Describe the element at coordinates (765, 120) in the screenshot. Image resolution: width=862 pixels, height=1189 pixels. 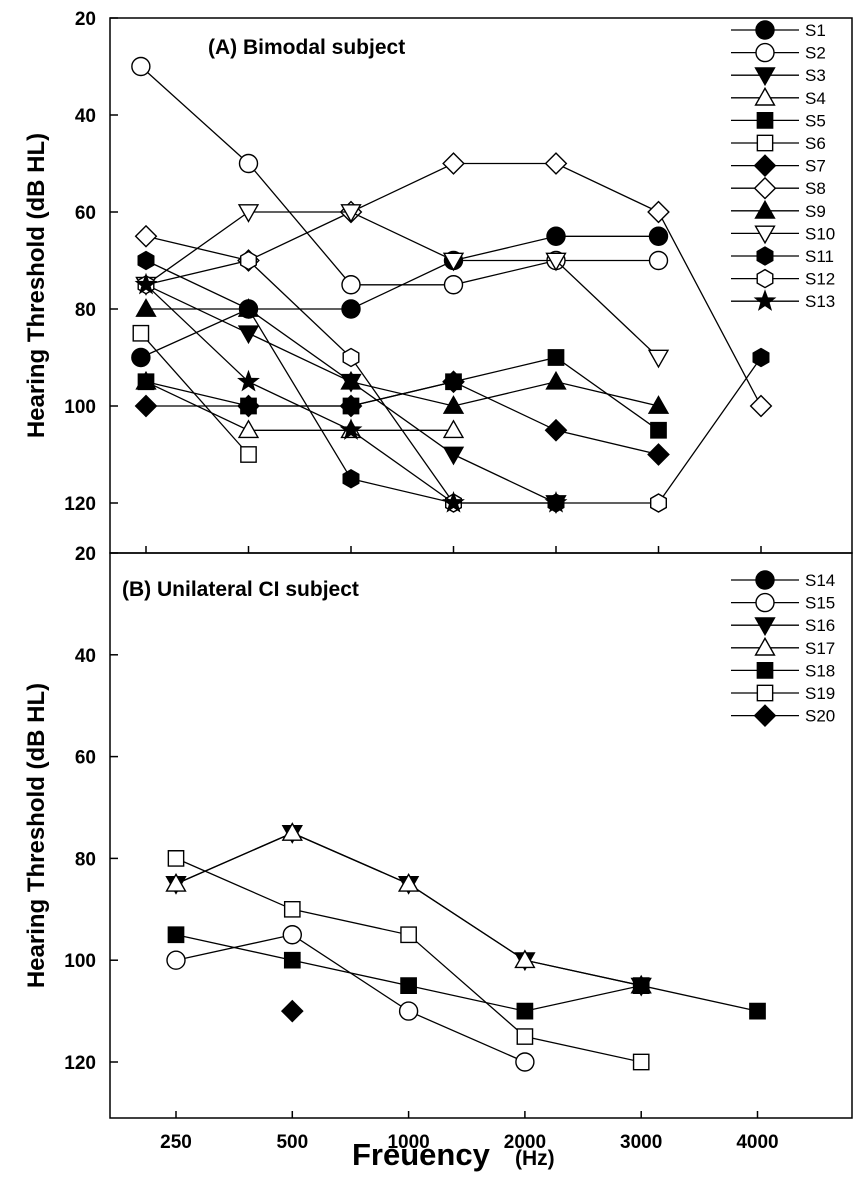
I see `legend-marker-S5` at that location.